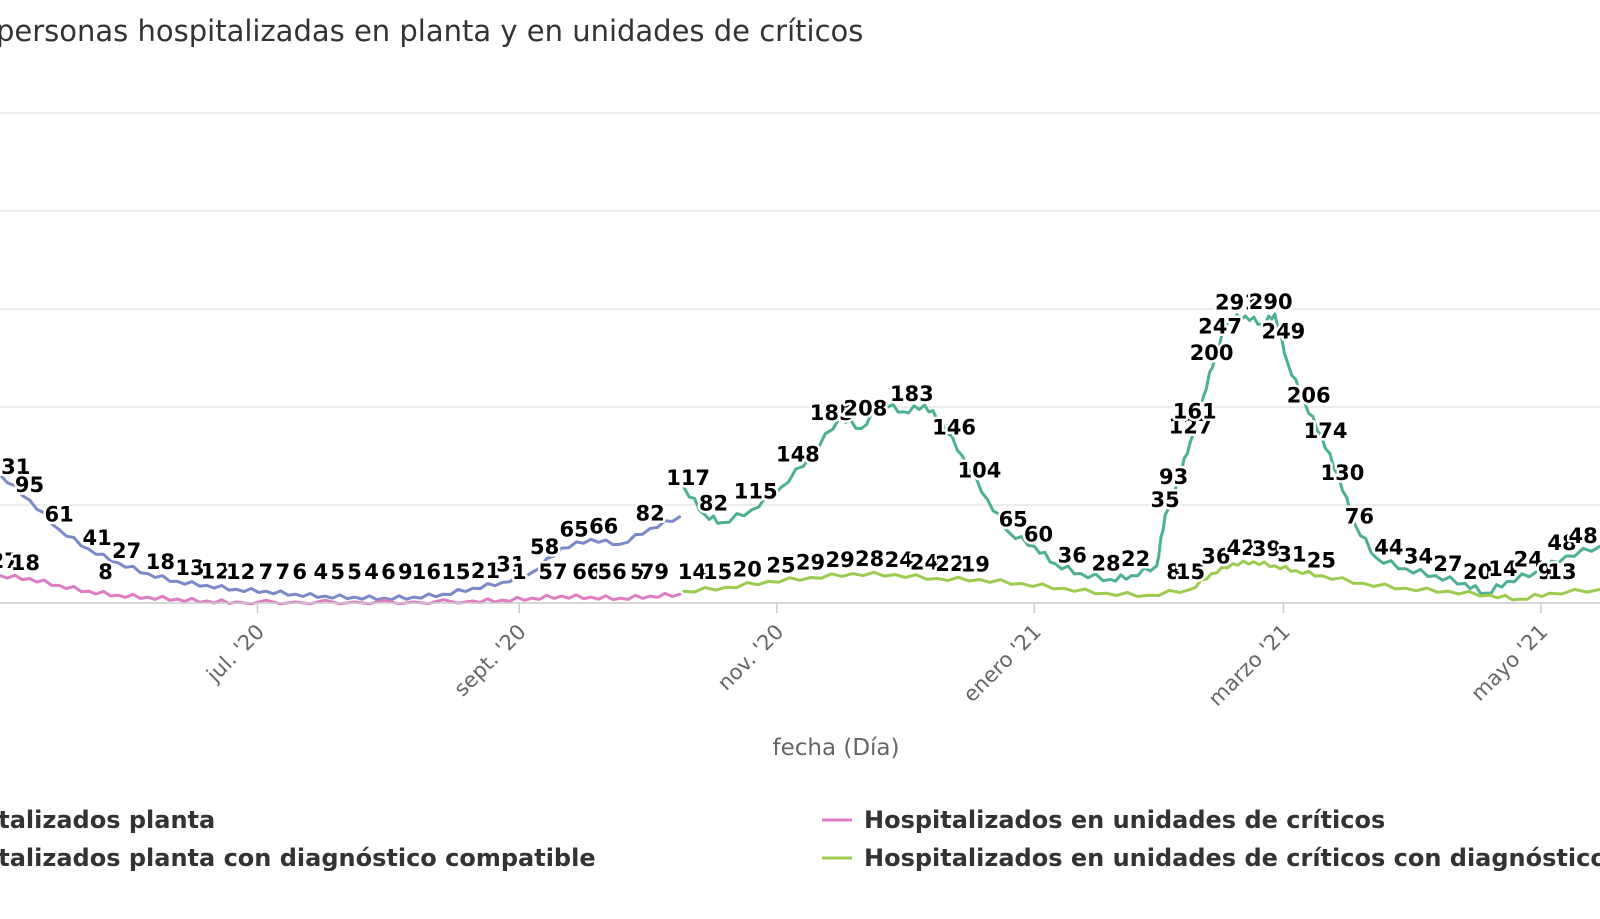 The width and height of the screenshot is (1600, 919). I want to click on data-label: 39, so click(1266, 549).